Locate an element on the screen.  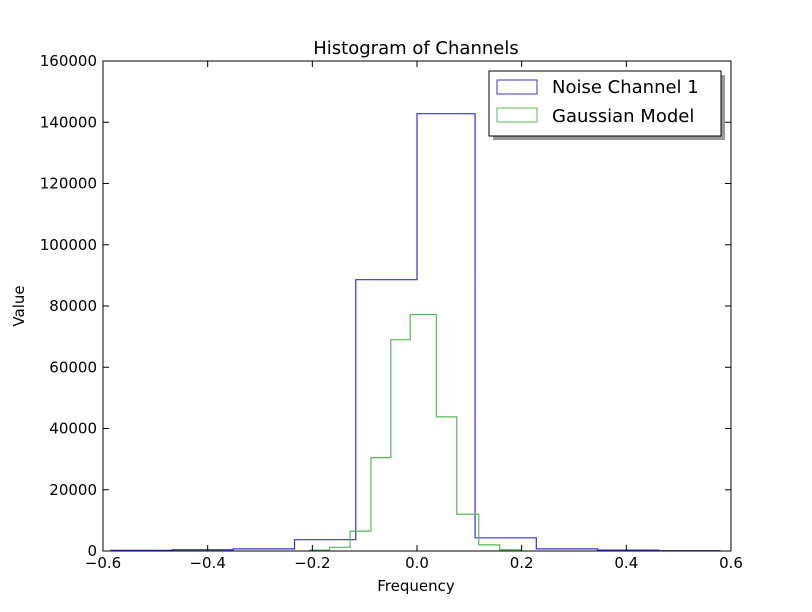
series-gaussian-model is located at coordinates (415, 432).